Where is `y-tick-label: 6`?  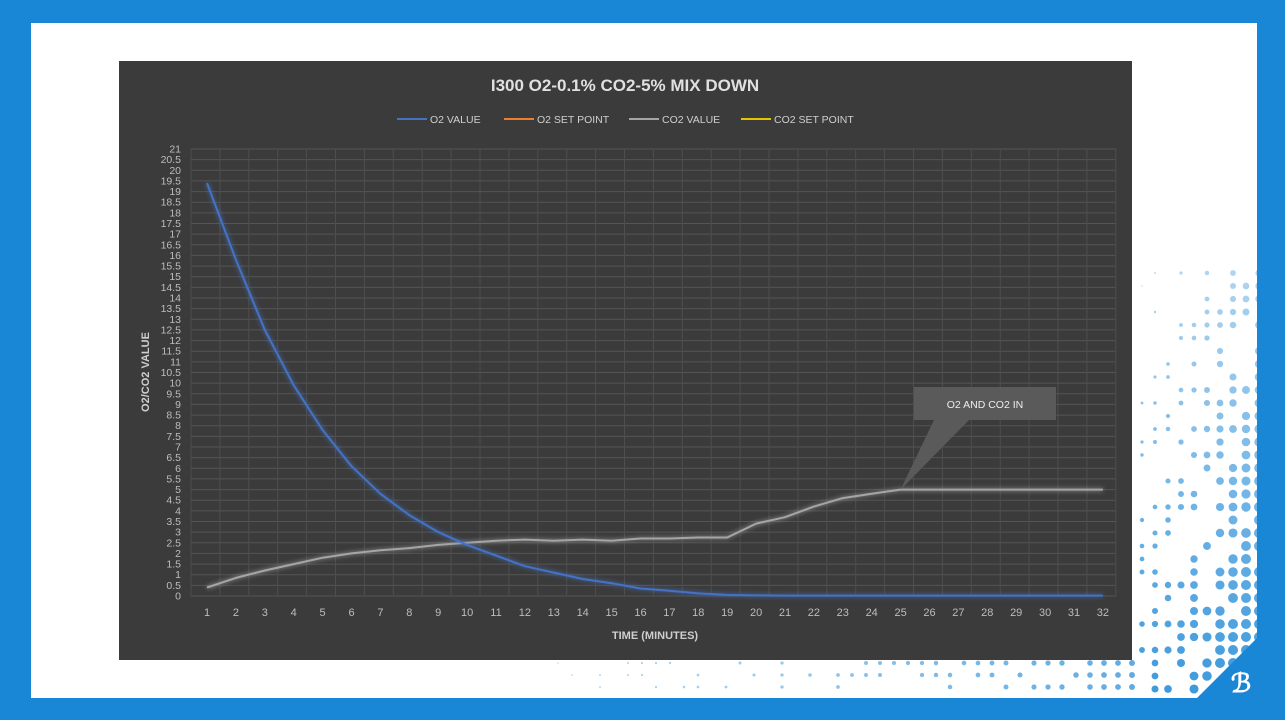
y-tick-label: 6 is located at coordinates (178, 469).